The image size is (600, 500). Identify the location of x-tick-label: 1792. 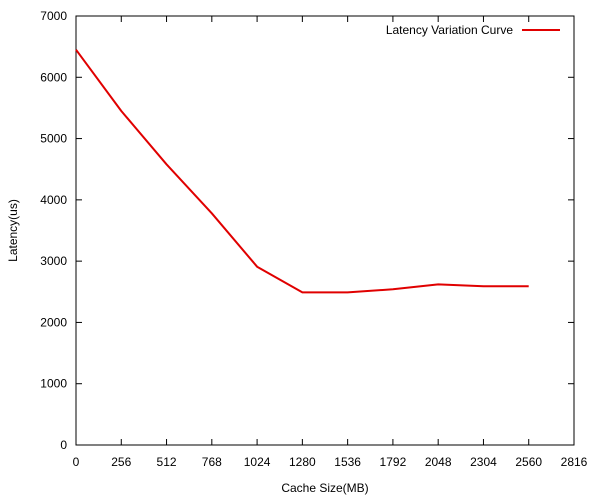
(393, 462).